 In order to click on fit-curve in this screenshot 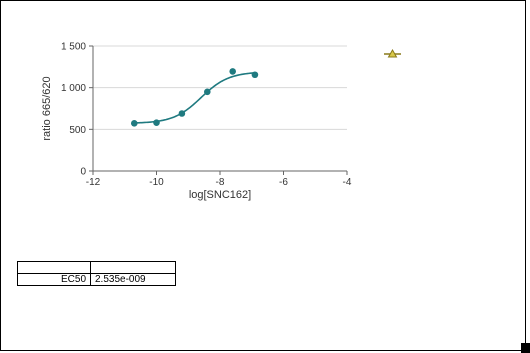, I will do `click(194, 98)`.